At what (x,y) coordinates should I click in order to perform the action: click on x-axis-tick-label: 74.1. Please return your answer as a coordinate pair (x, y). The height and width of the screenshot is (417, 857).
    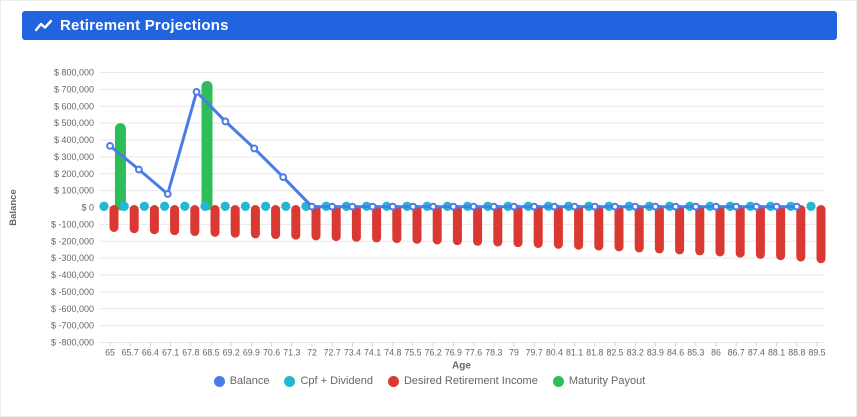
    Looking at the image, I should click on (372, 353).